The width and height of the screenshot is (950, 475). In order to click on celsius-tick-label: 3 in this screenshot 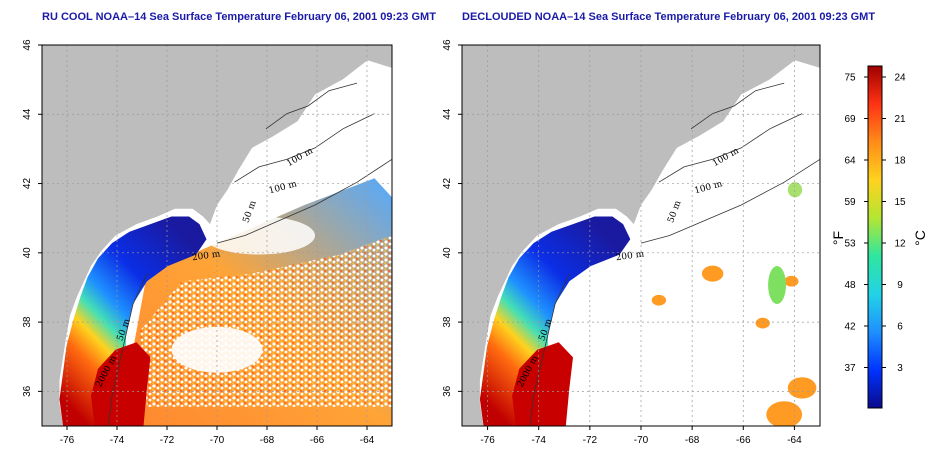, I will do `click(900, 368)`.